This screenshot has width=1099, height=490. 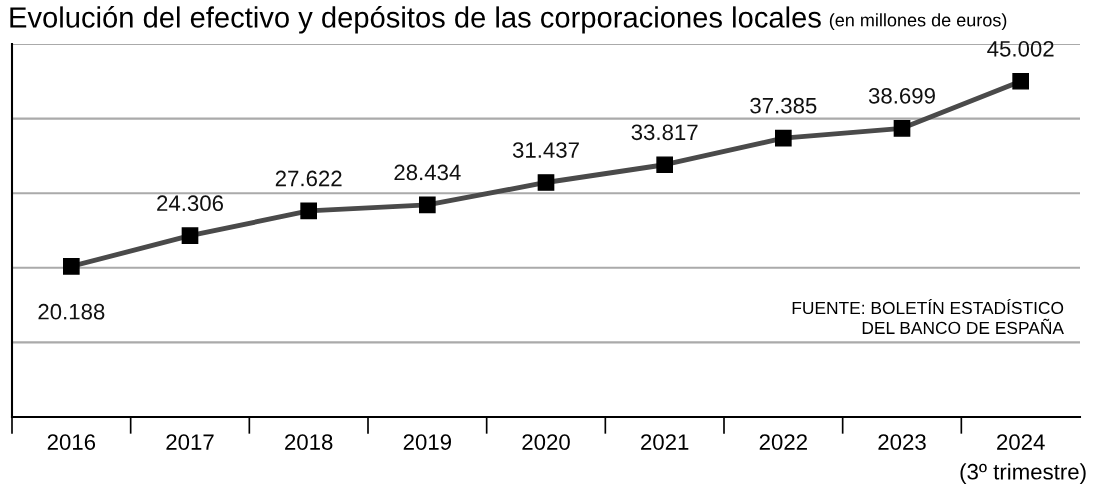 I want to click on chart-subtitle: (en millones de euros), so click(x=918, y=22).